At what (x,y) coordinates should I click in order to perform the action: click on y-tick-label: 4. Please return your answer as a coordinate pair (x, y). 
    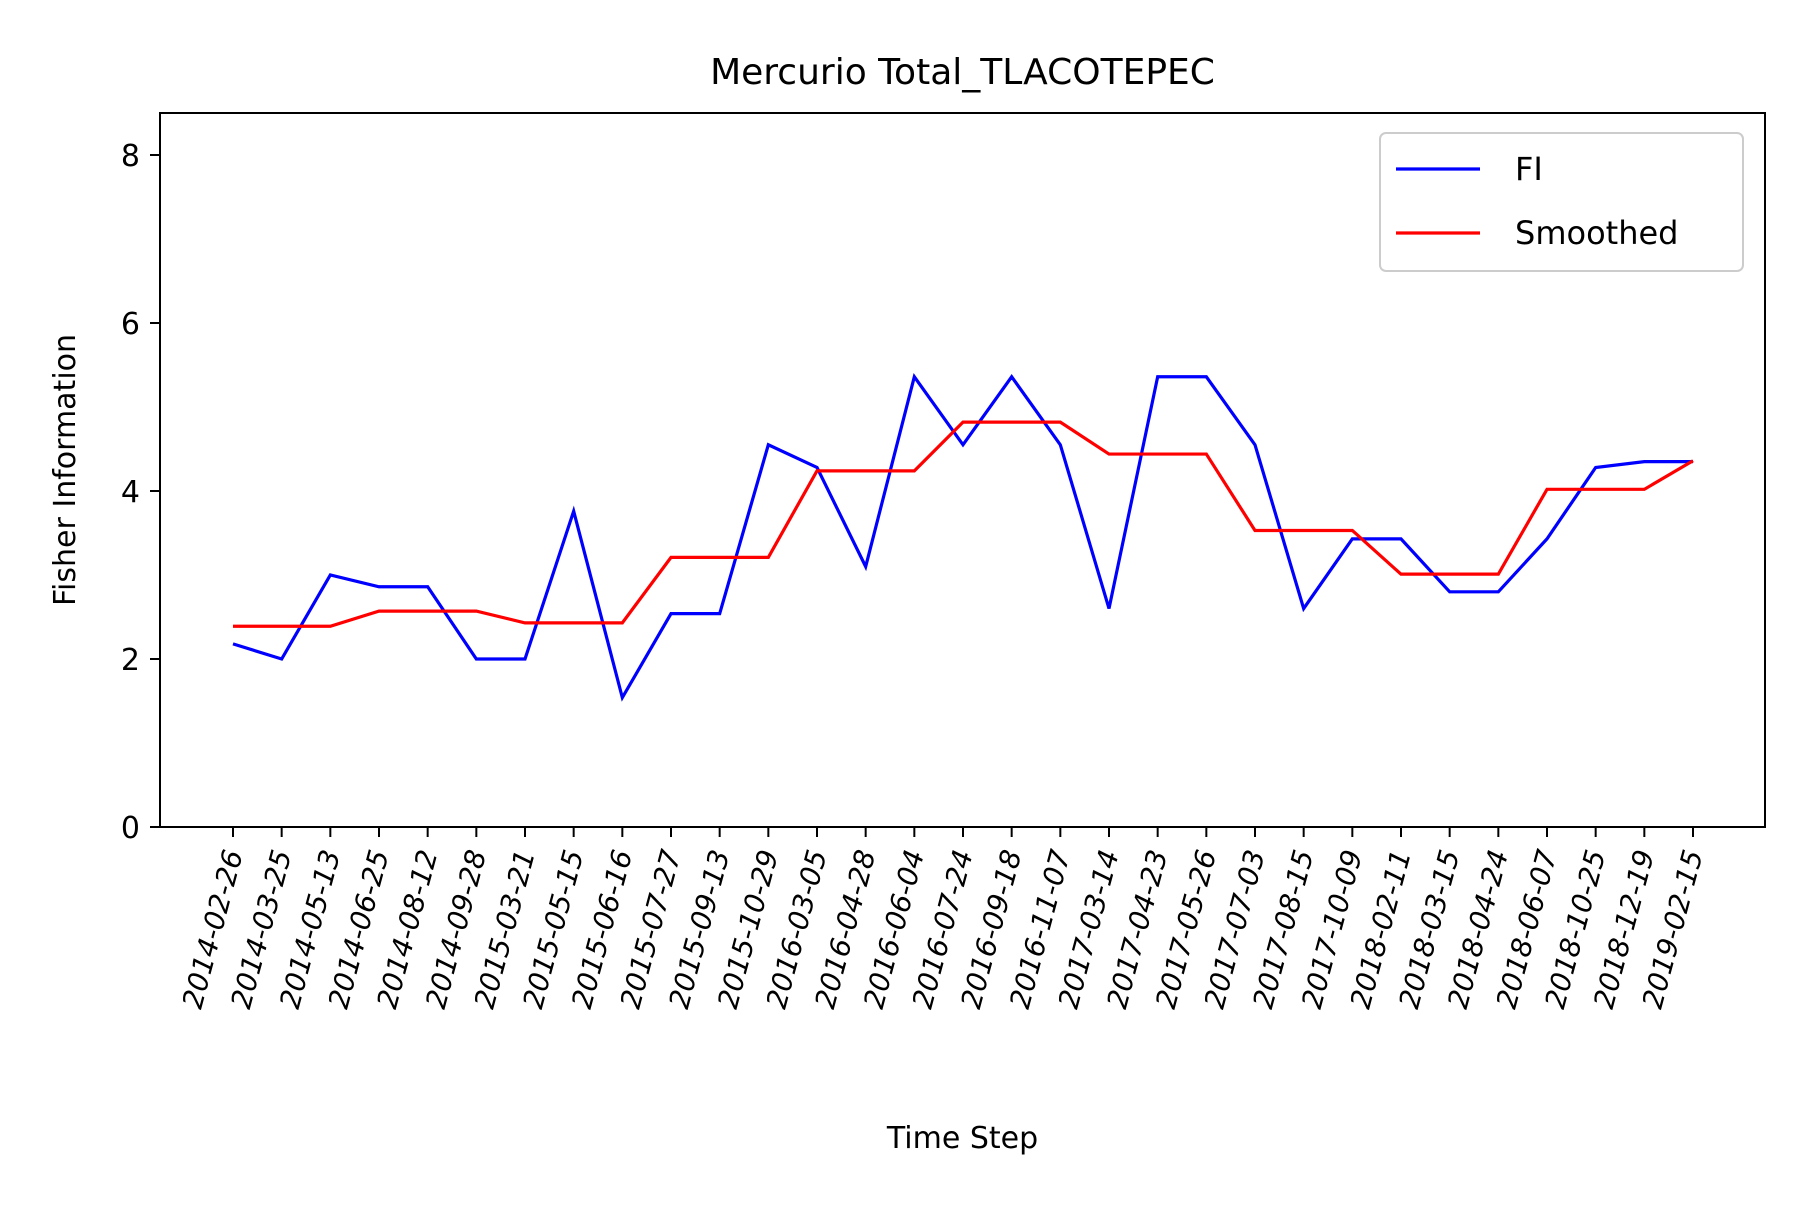
    Looking at the image, I should click on (130, 492).